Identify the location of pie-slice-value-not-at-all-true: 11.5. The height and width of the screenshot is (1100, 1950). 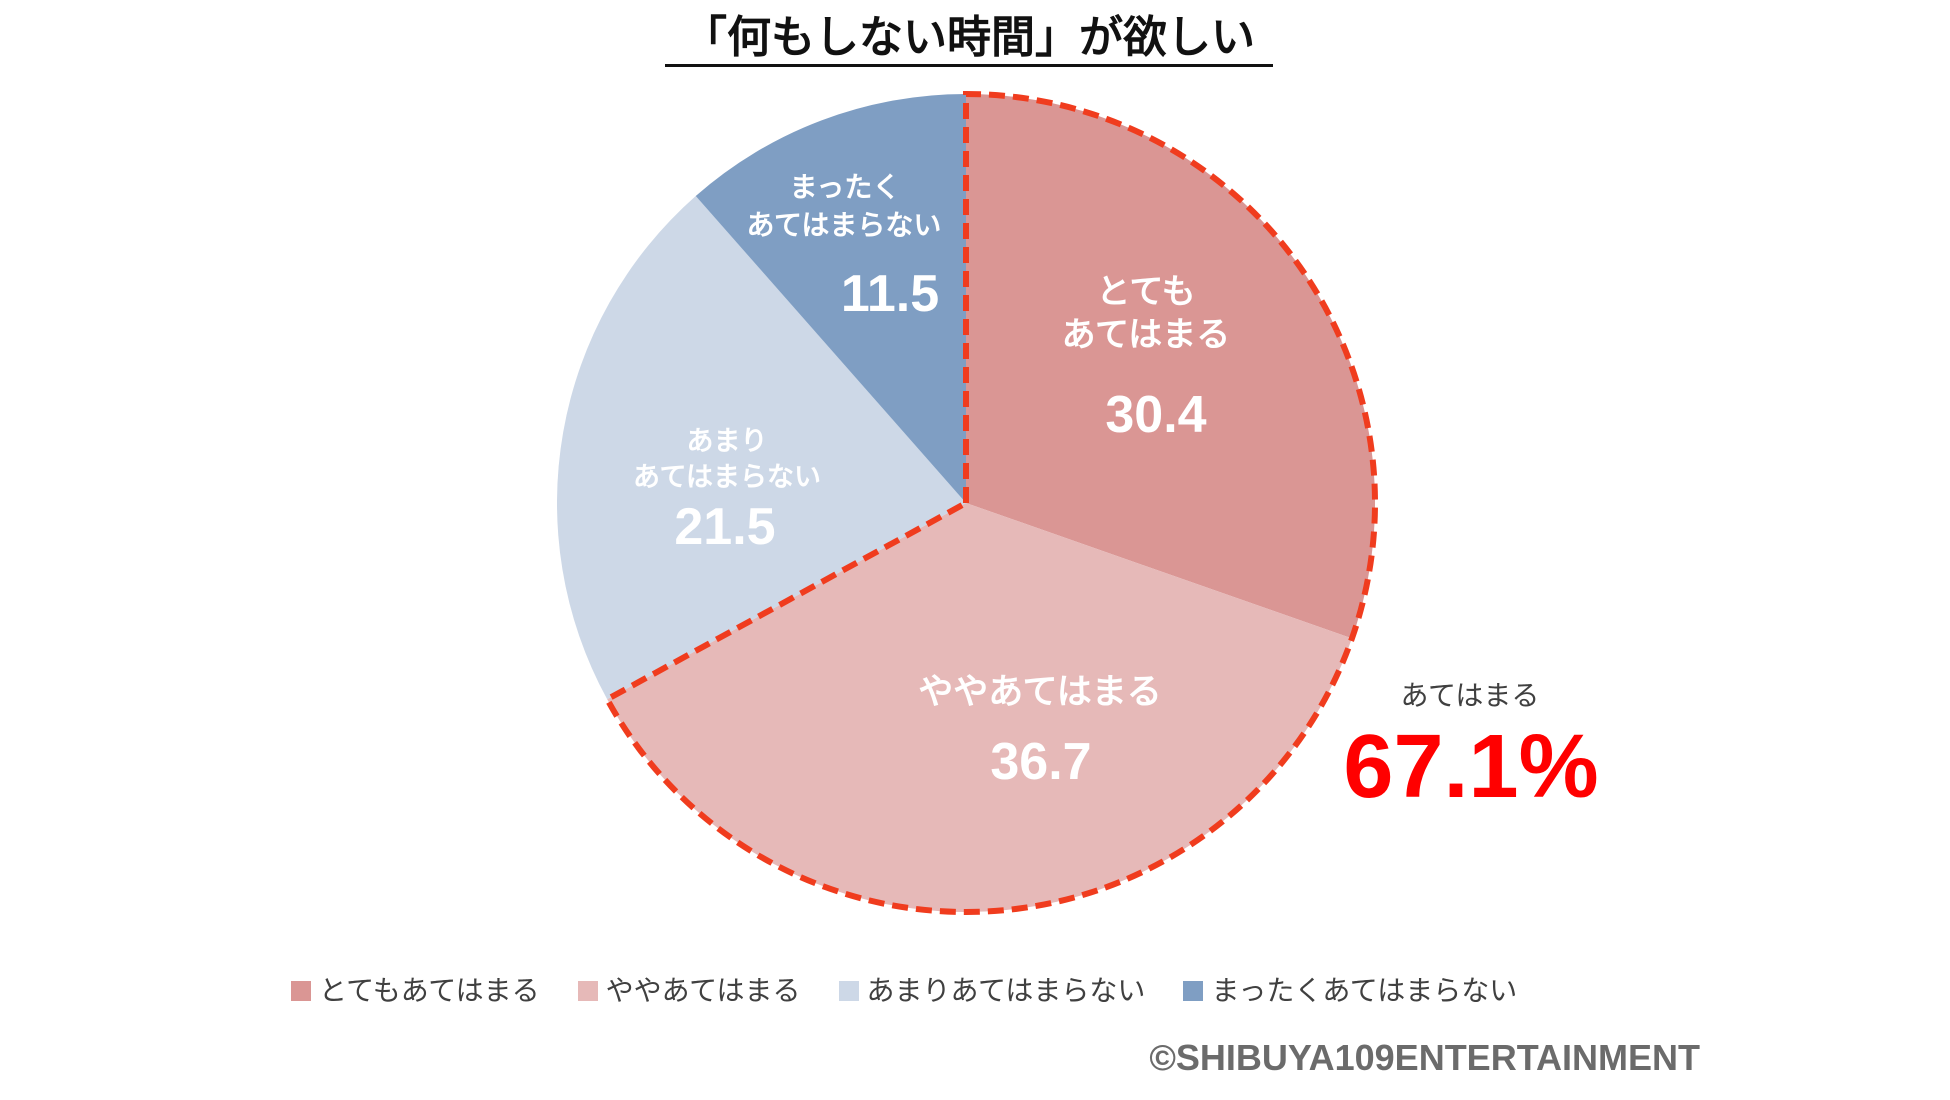
(890, 294).